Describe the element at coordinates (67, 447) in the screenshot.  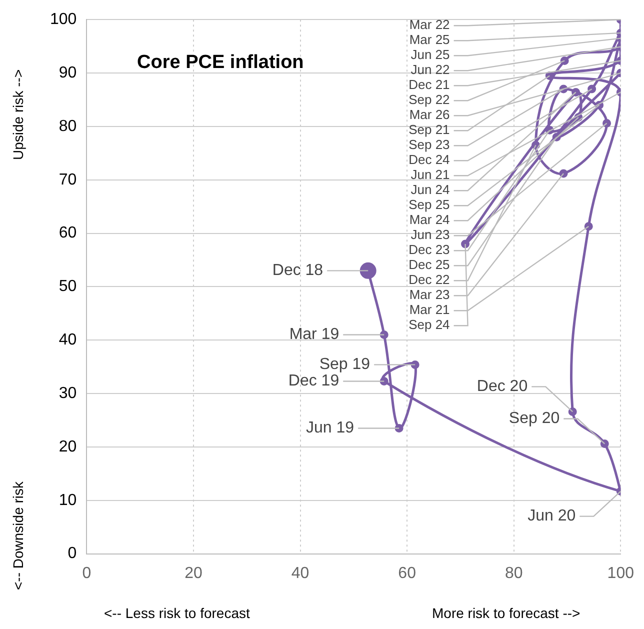
I see `y-tick-label: 20` at that location.